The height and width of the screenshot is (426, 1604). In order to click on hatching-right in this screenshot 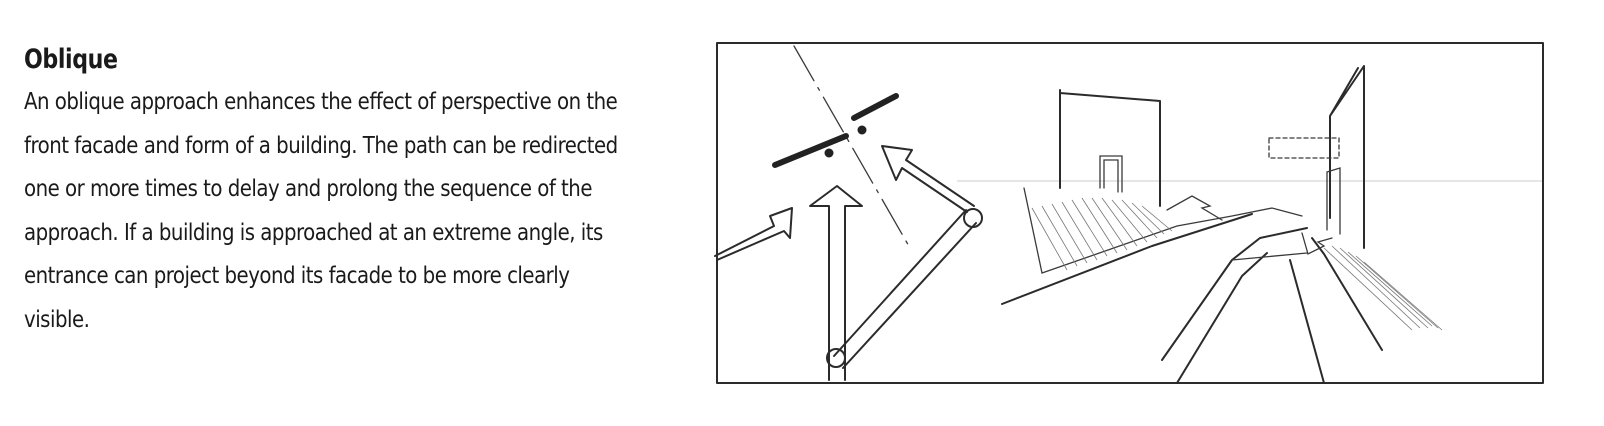, I will do `click(1383, 288)`.